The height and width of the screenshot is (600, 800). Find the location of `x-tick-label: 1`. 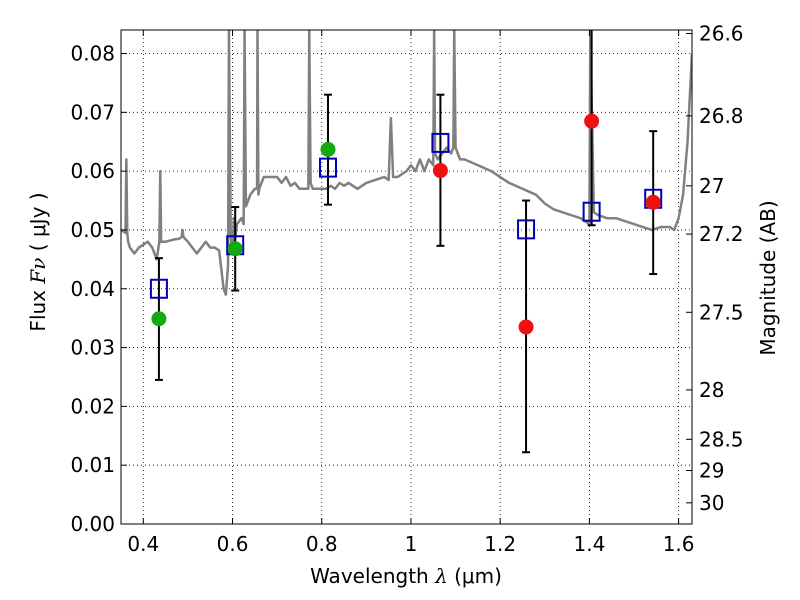

x-tick-label: 1 is located at coordinates (411, 544).